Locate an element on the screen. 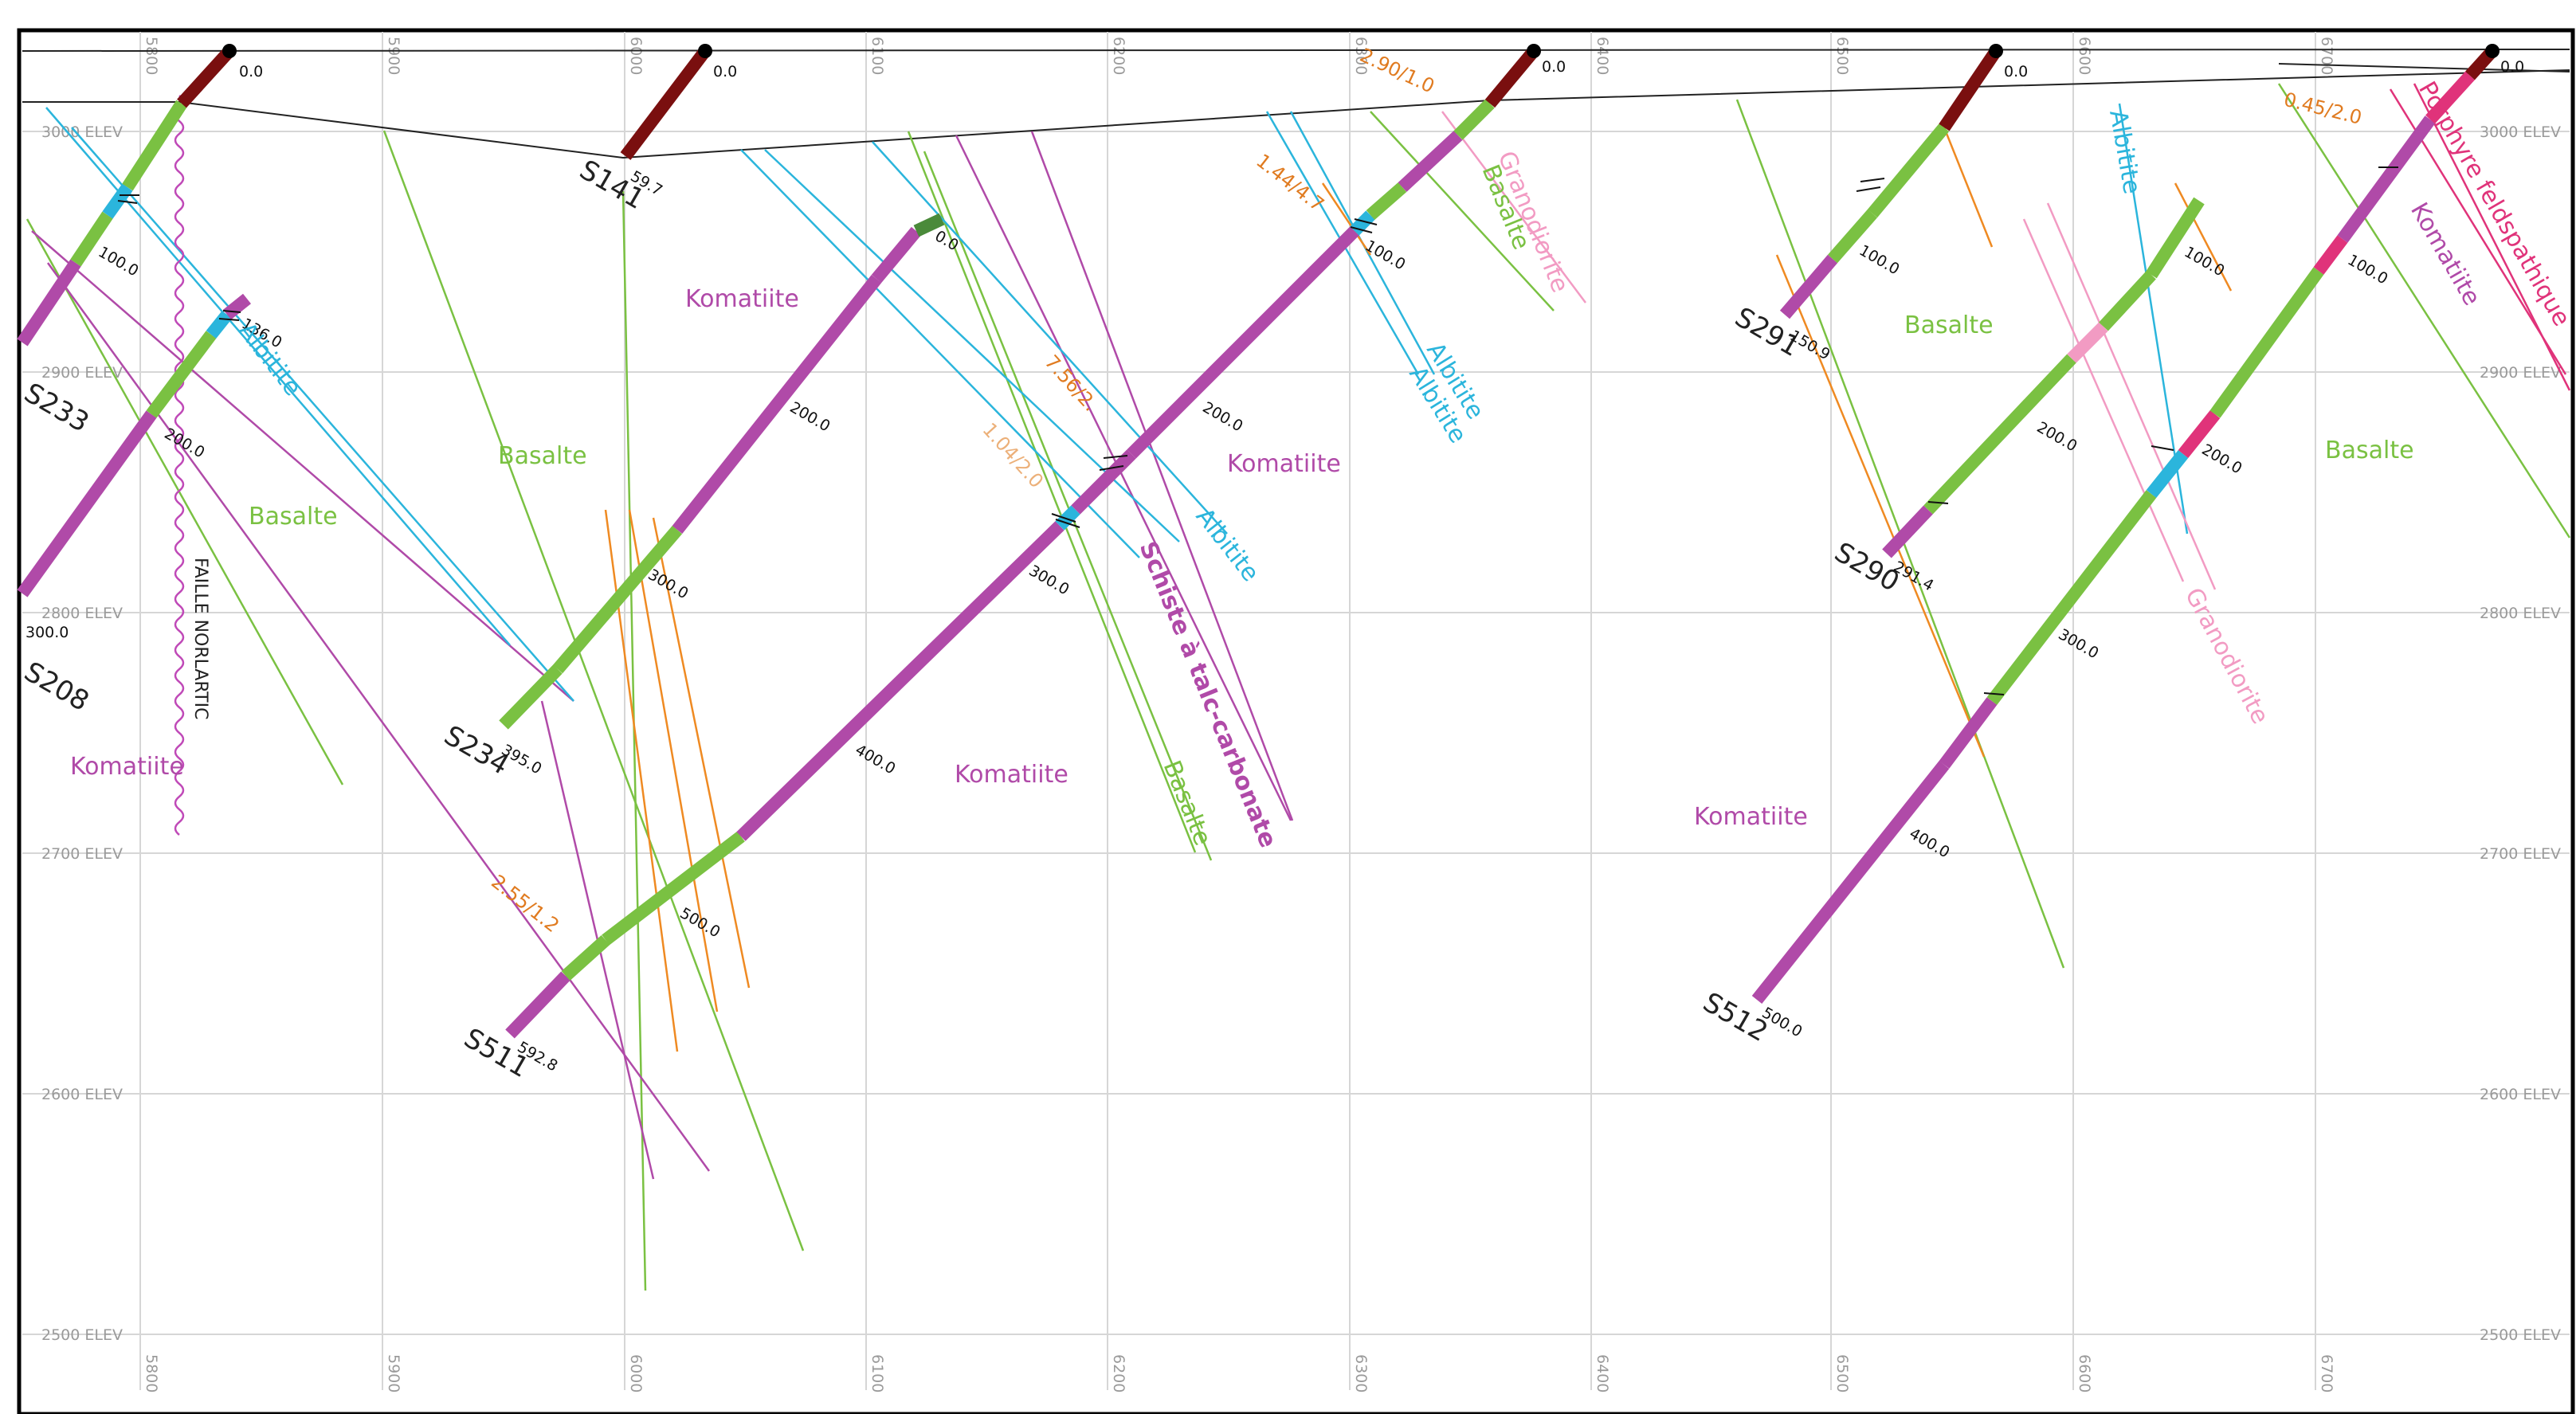  surface-line is located at coordinates (1296, 50).